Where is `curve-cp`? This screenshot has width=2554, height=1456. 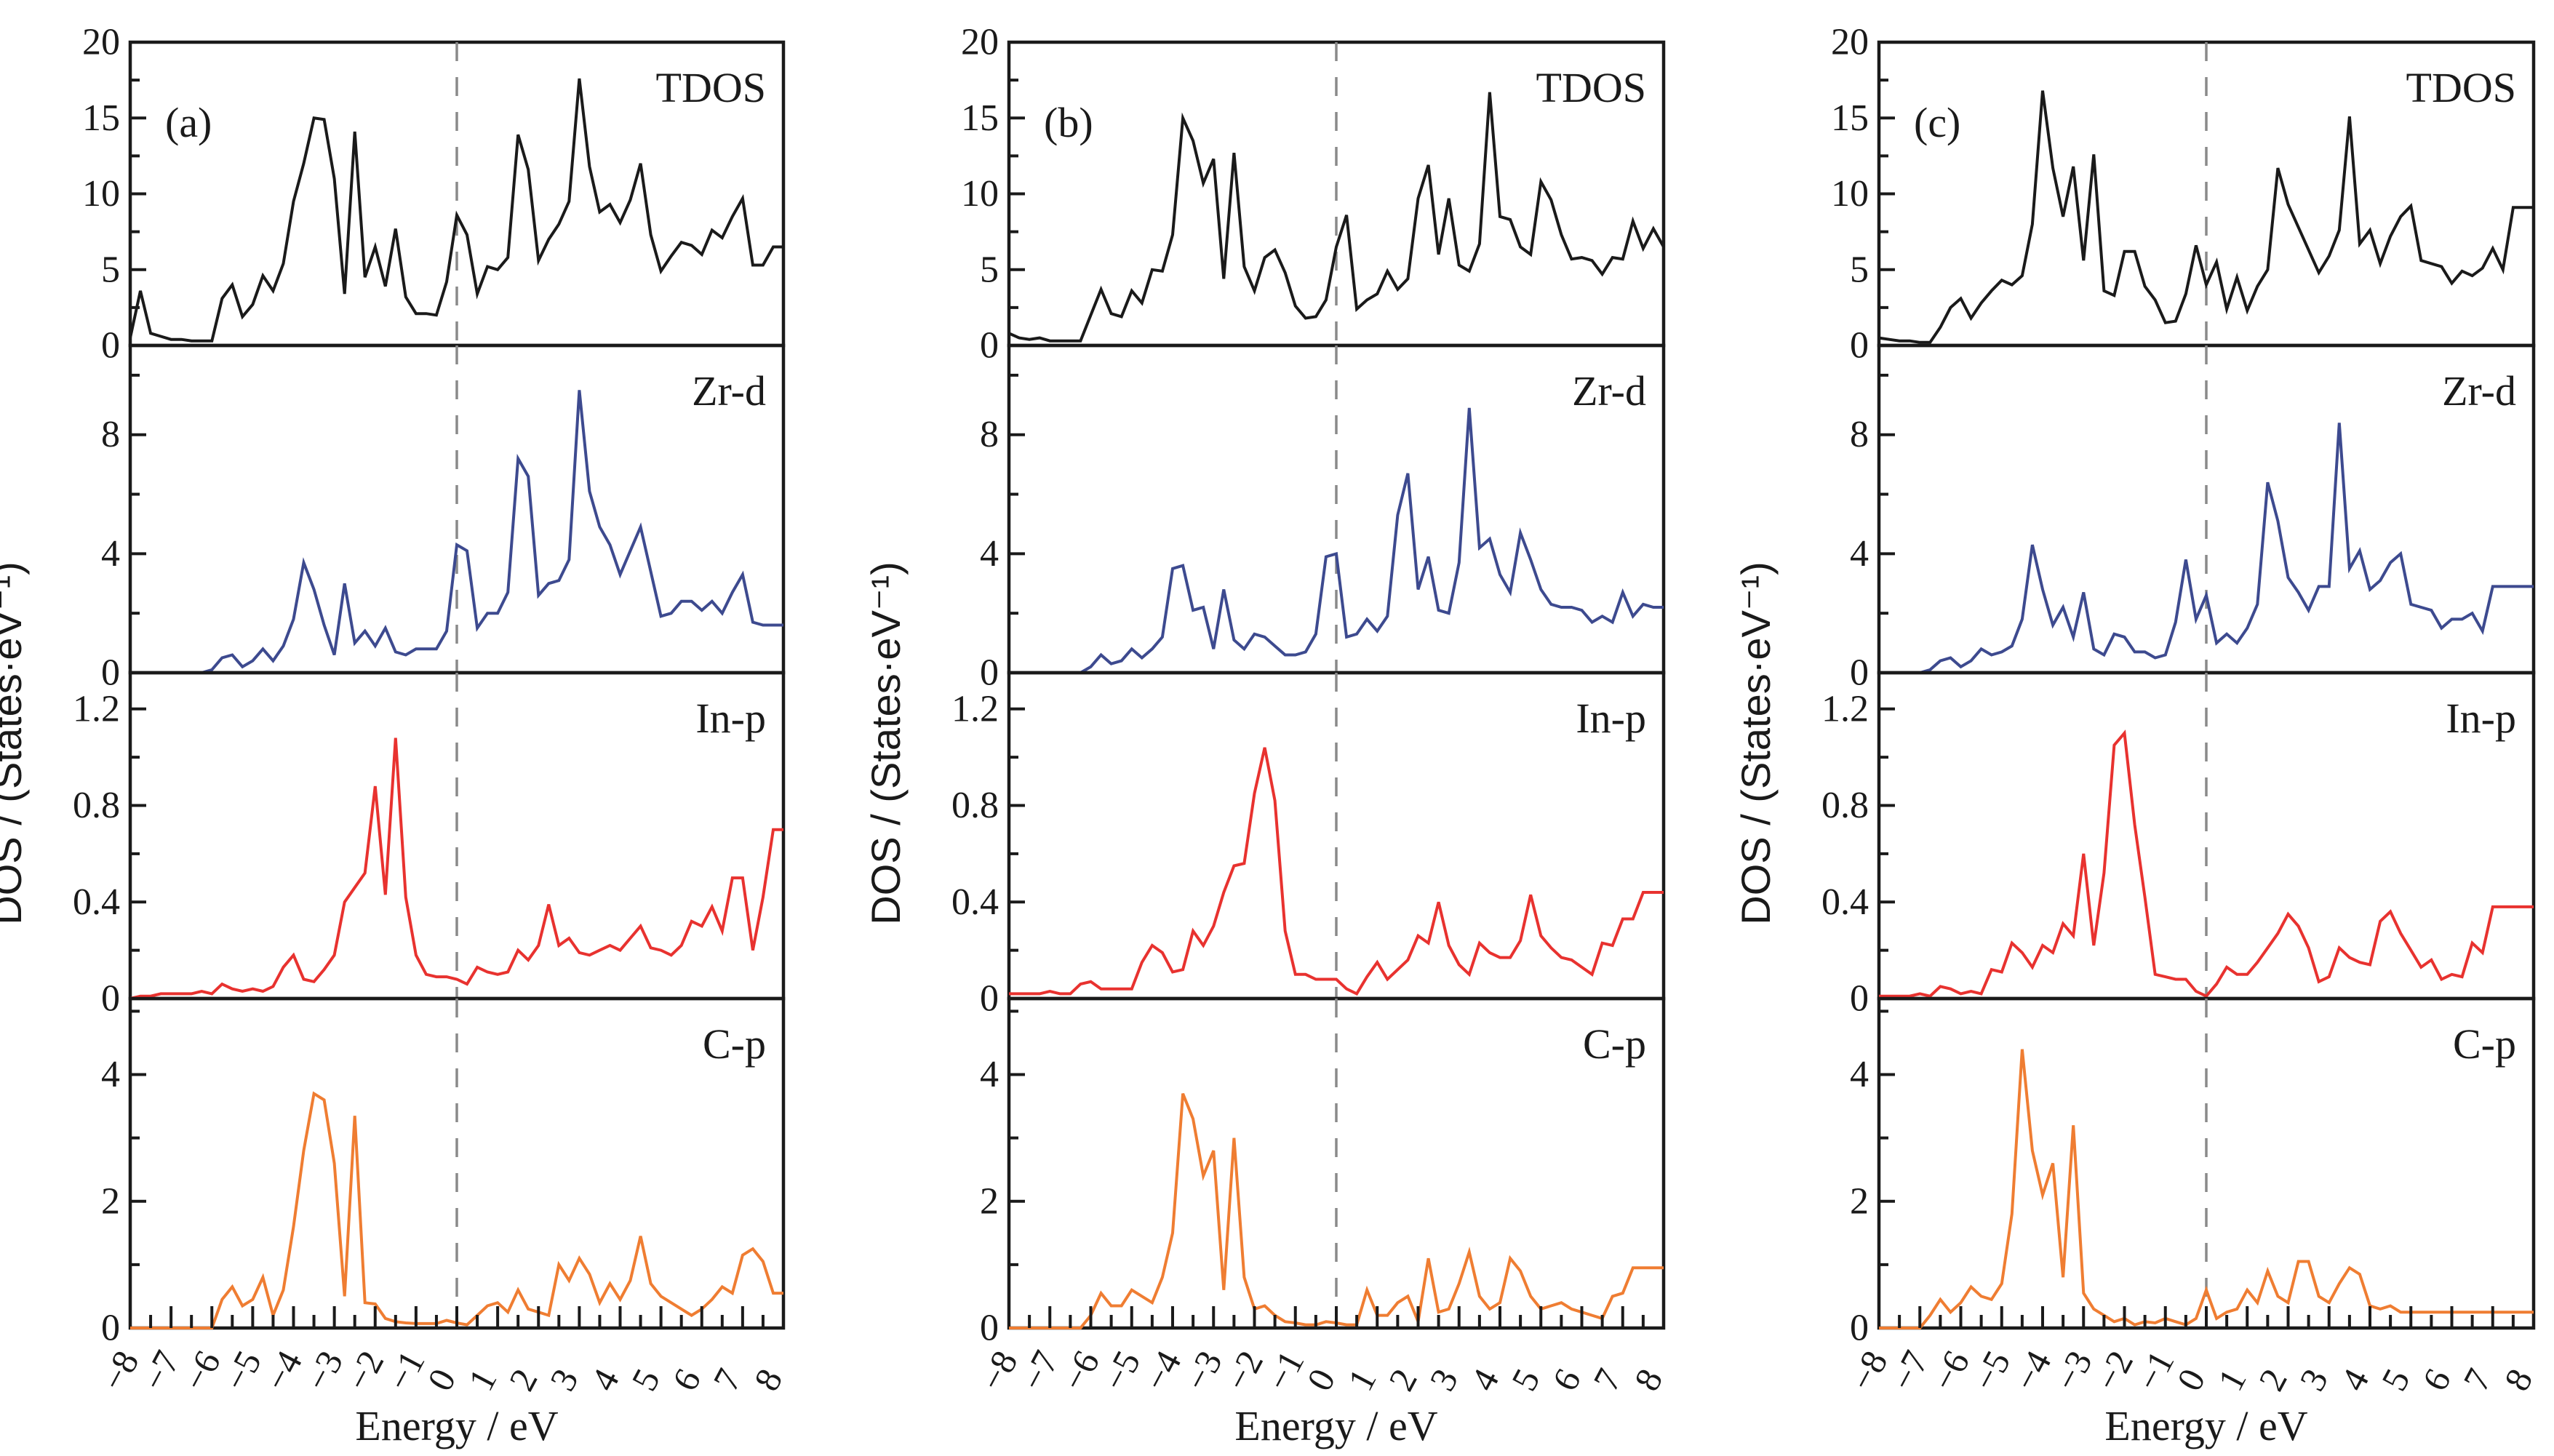 curve-cp is located at coordinates (2207, 1189).